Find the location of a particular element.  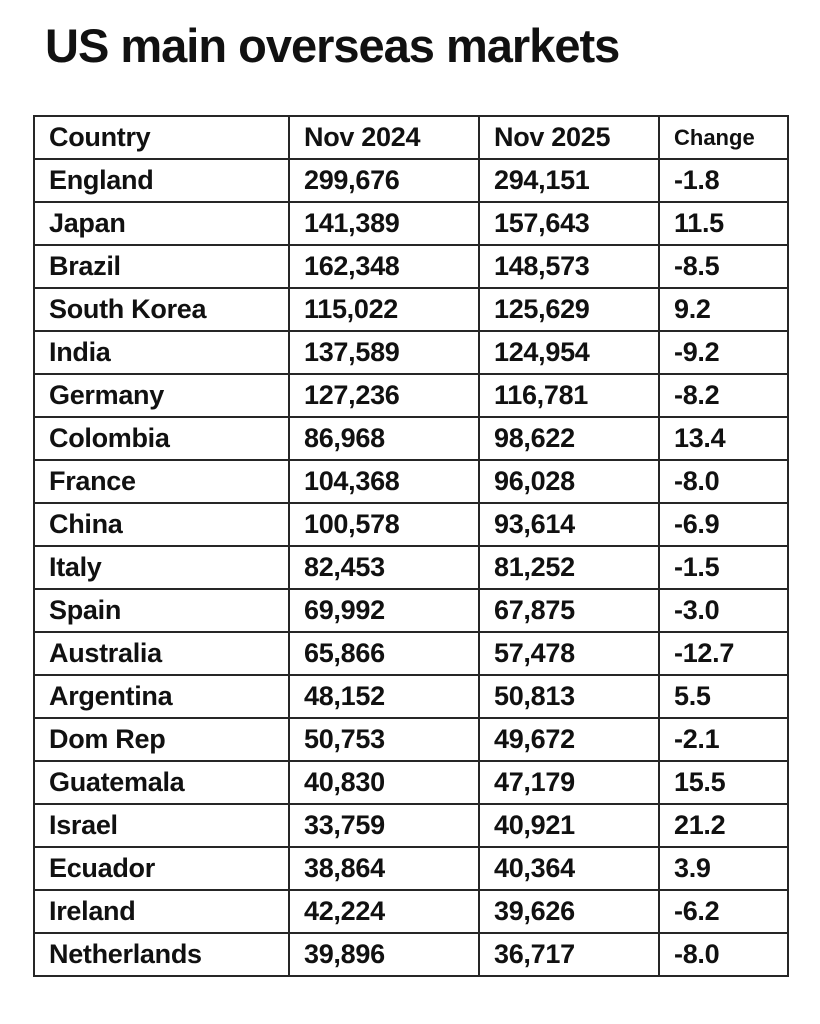

cell-country: France is located at coordinates (161, 481).